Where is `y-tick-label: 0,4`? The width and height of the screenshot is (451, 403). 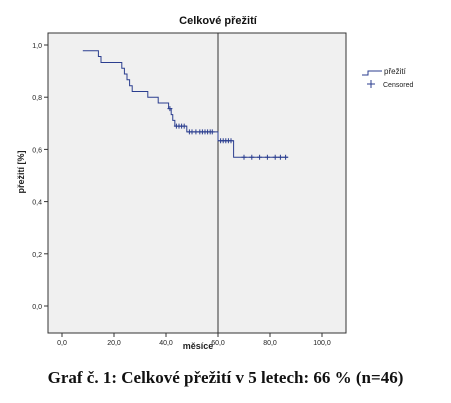
y-tick-label: 0,4 is located at coordinates (37, 203).